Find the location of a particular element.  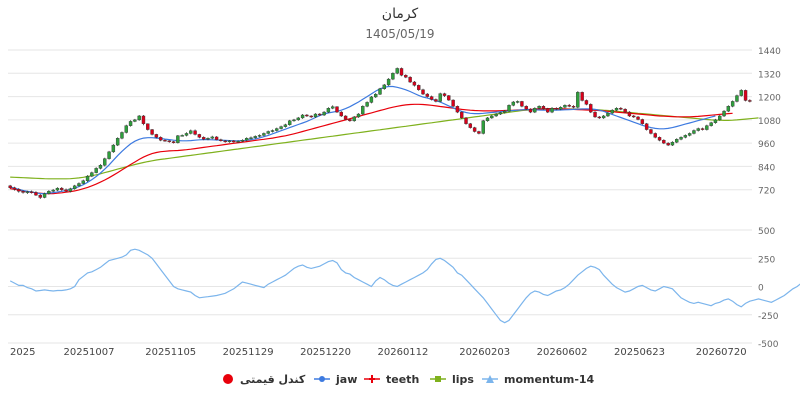

xtick-label: 20260720 is located at coordinates (721, 352).